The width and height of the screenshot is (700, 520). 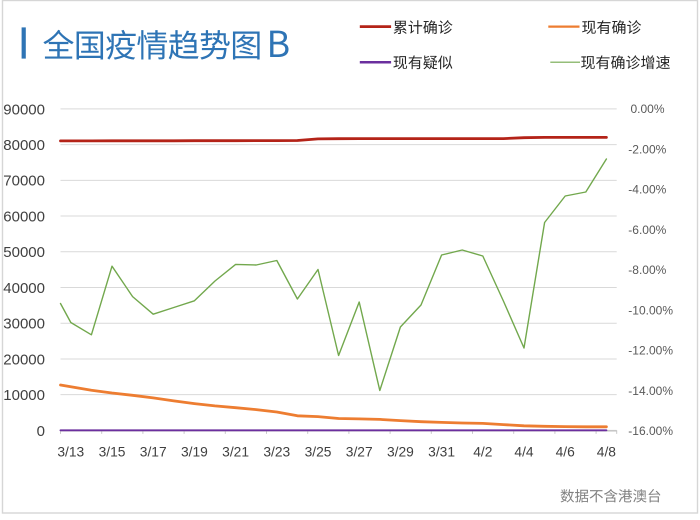 What do you see at coordinates (647, 190) in the screenshot?
I see `svg-text: -4.00%` at bounding box center [647, 190].